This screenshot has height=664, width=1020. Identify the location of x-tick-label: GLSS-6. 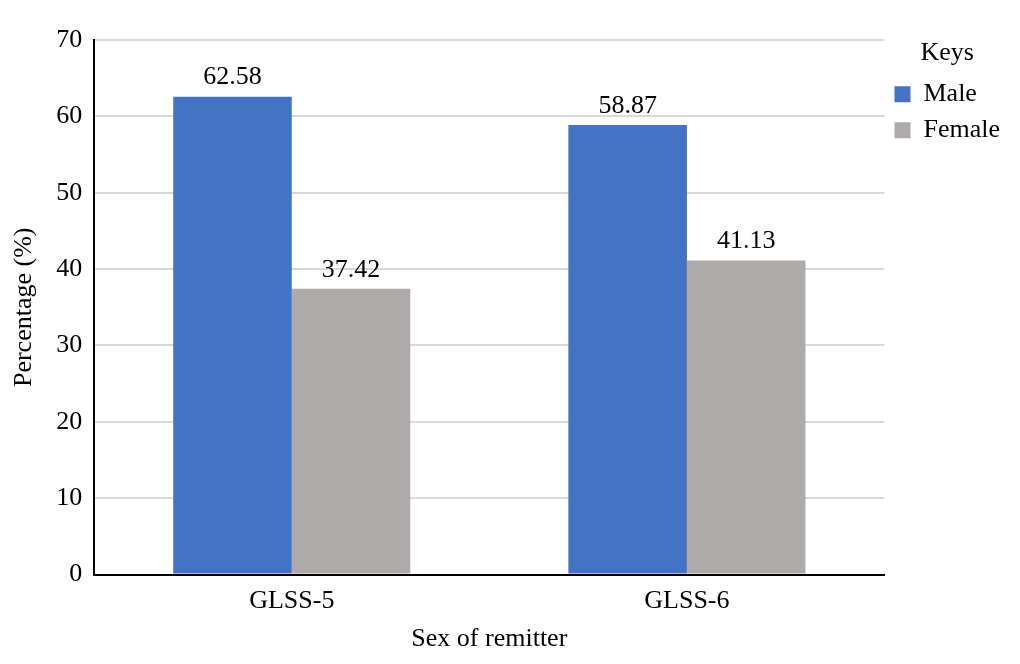
(687, 600).